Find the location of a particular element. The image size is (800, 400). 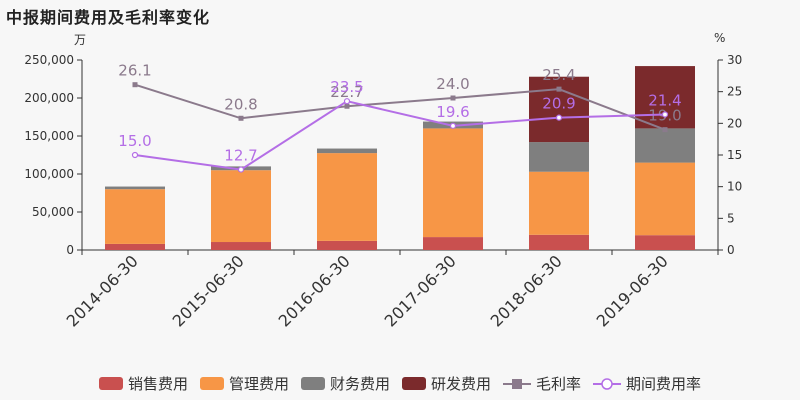

data-label-期间费用率: 20.9 is located at coordinates (558, 104).